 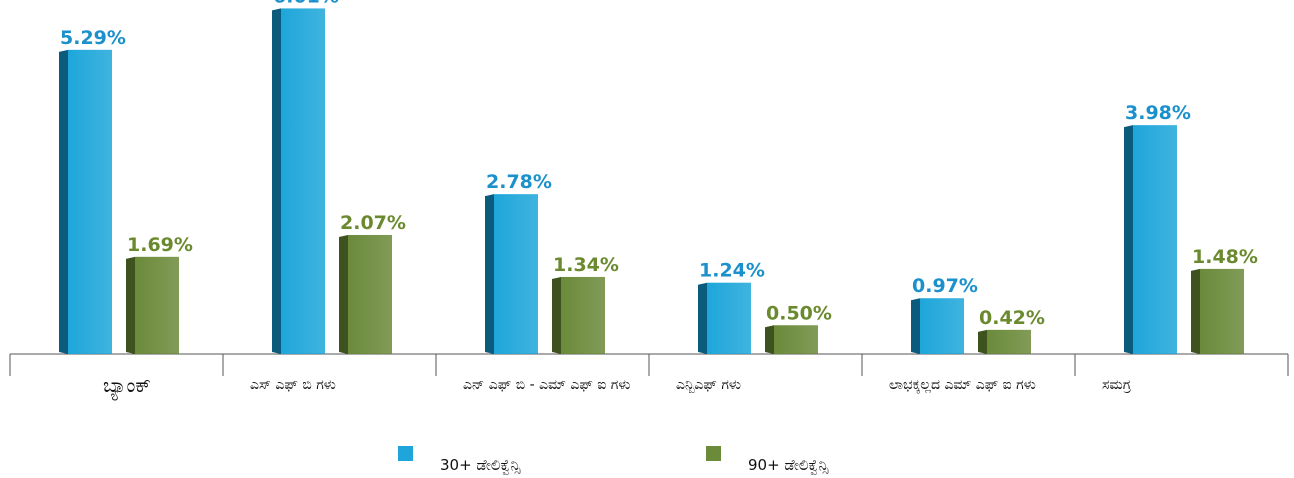 I want to click on value-label: 2.07%, so click(x=373, y=223).